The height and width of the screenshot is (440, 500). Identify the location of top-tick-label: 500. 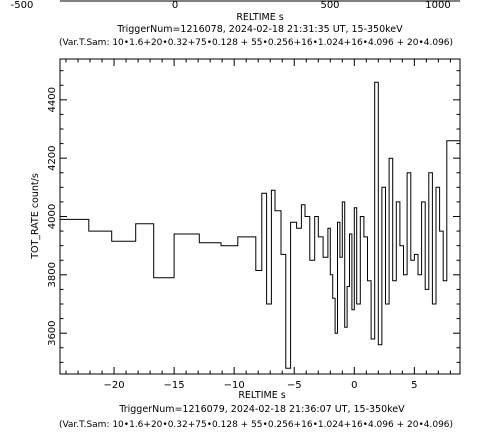
(329, 5).